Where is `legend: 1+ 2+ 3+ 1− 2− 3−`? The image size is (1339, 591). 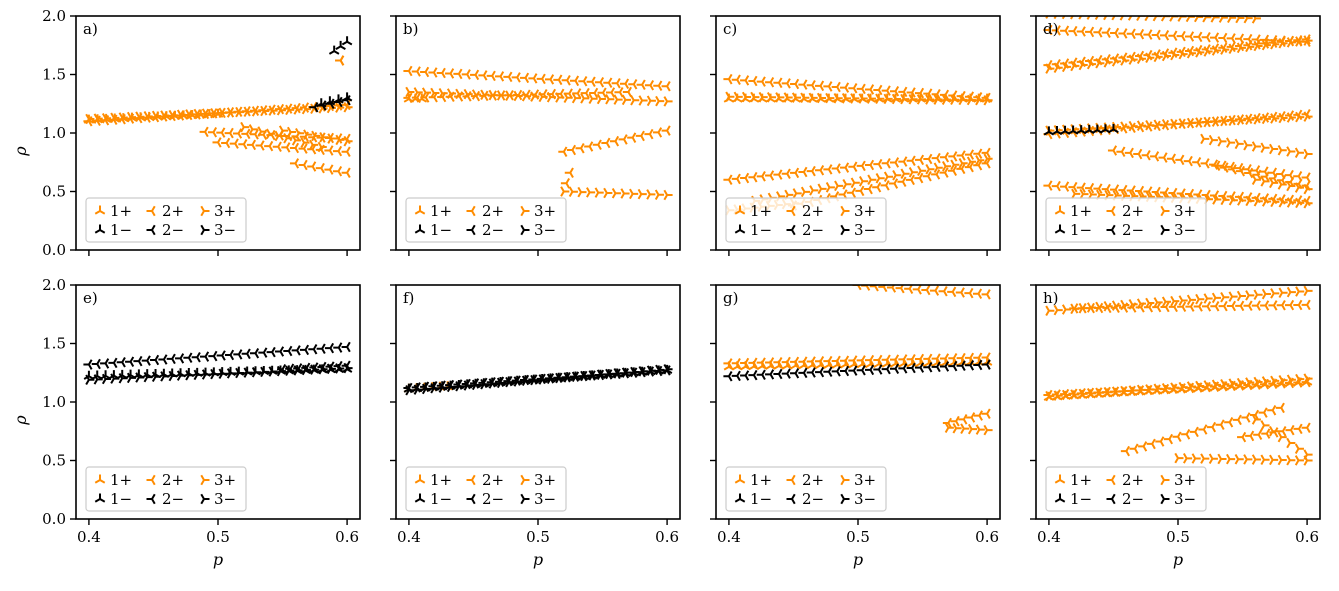 legend: 1+ 2+ 3+ 1− 2− 3− is located at coordinates (806, 220).